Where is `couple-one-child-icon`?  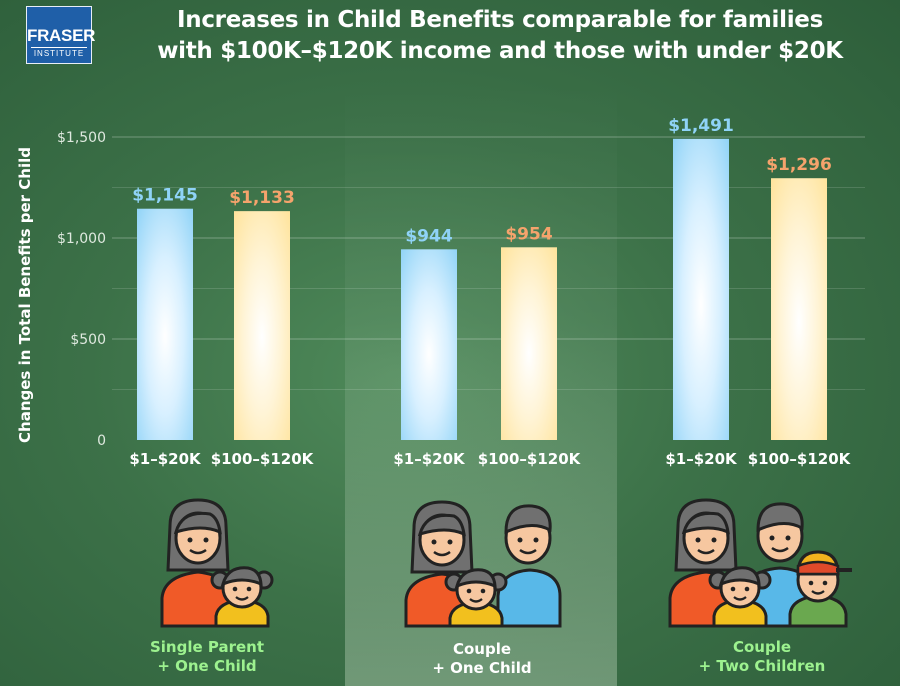
couple-one-child-icon is located at coordinates (483, 564).